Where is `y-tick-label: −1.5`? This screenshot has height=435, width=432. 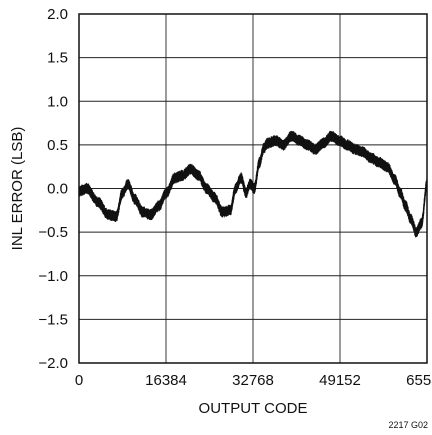
y-tick-label: −1.5 is located at coordinates (53, 319).